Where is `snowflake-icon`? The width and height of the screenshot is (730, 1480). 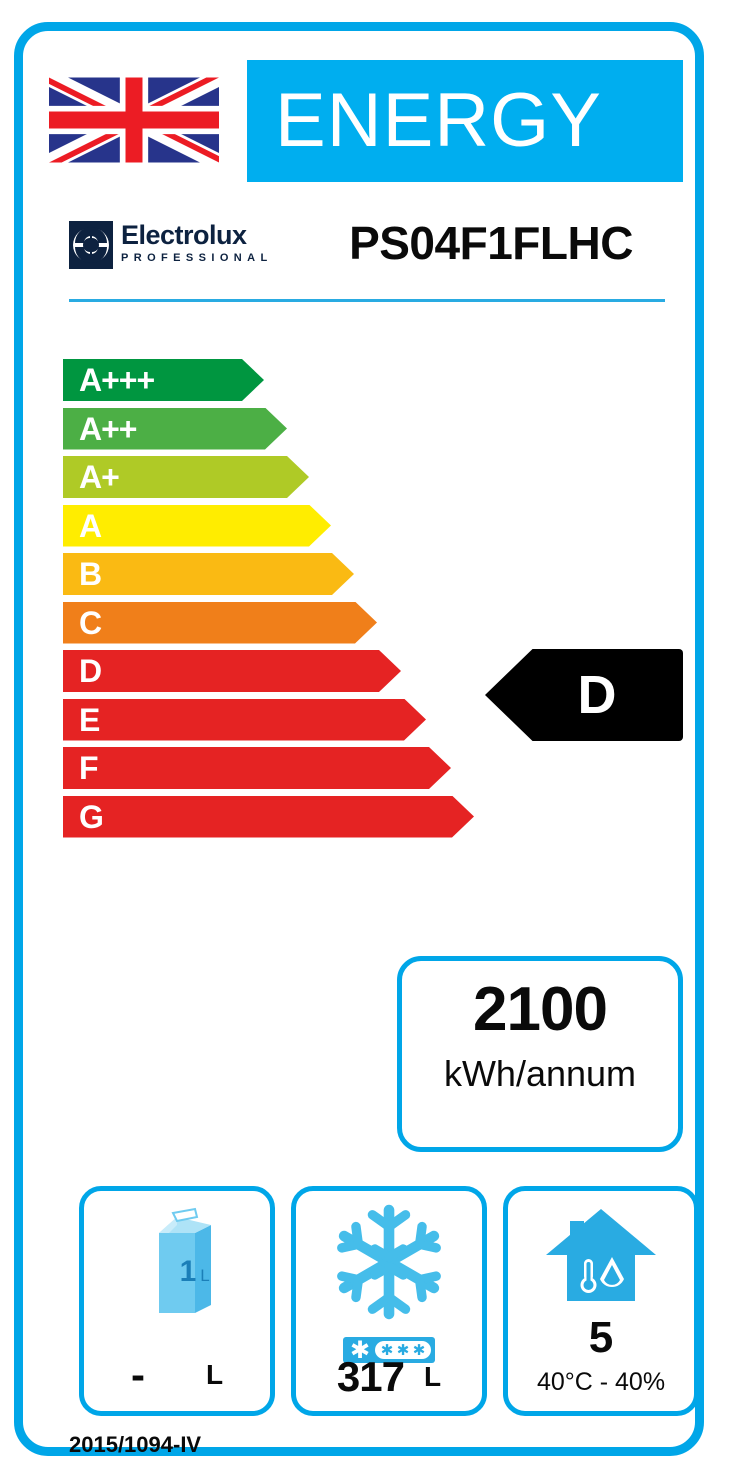
snowflake-icon is located at coordinates (389, 1262).